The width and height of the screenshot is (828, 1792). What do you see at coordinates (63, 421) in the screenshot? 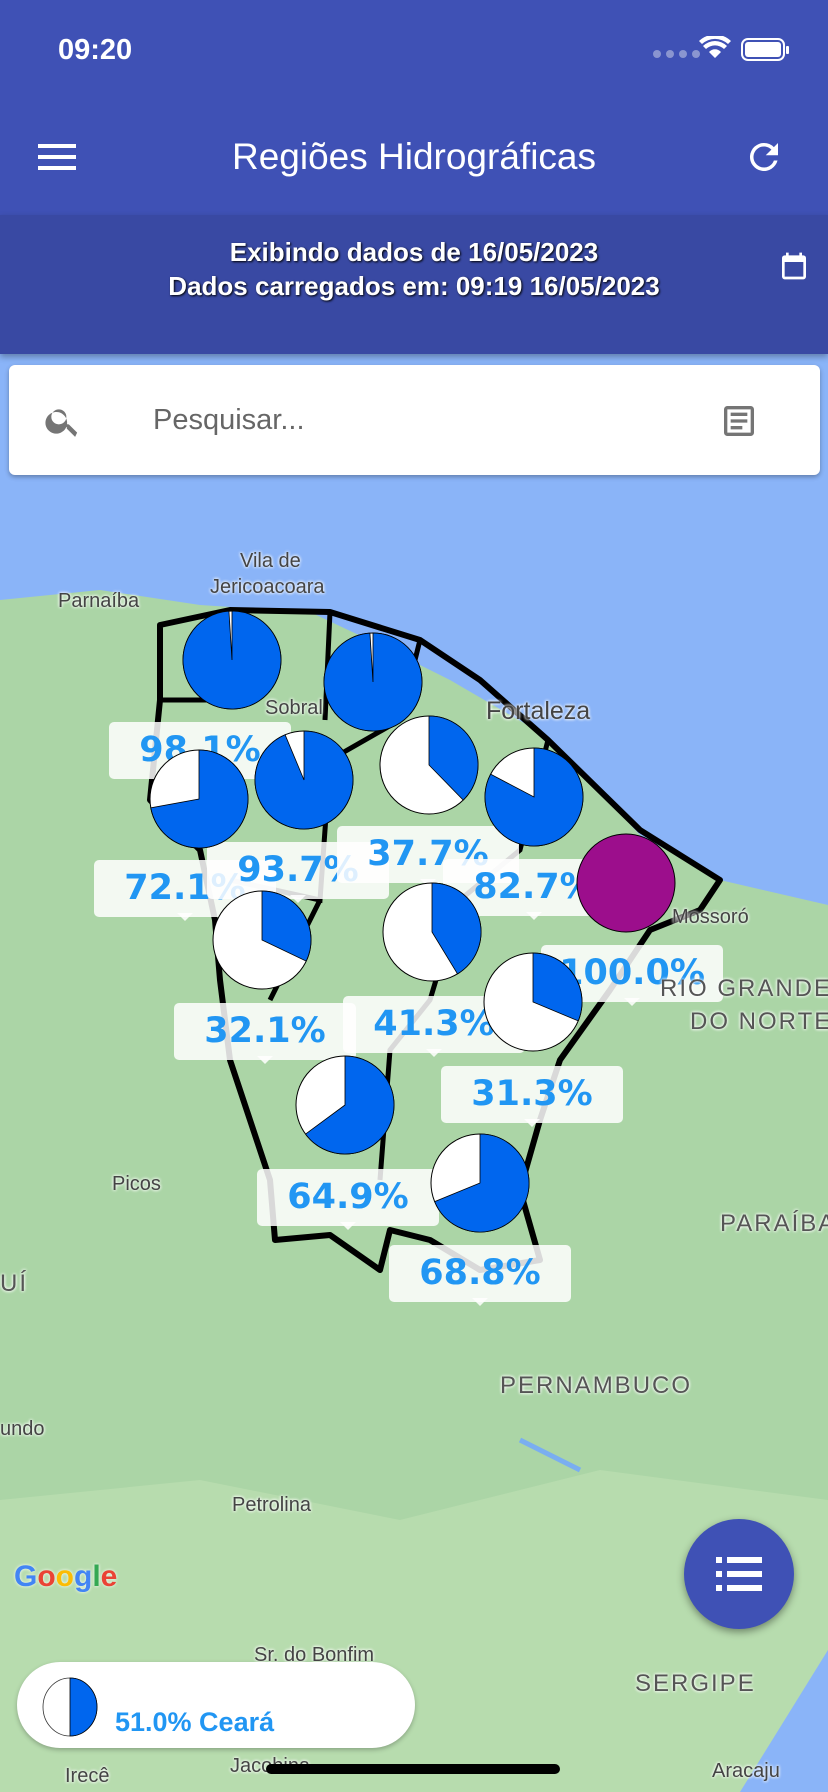
I see `search-icon` at bounding box center [63, 421].